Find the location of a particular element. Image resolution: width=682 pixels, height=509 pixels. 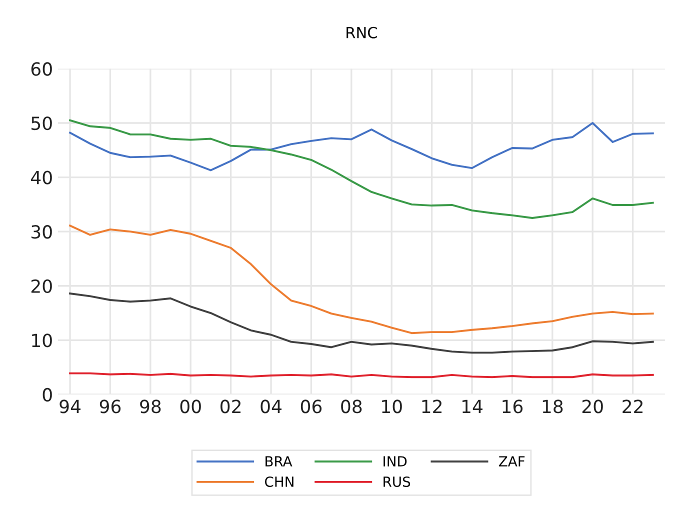

y-tick-label: 60 is located at coordinates (41, 69).